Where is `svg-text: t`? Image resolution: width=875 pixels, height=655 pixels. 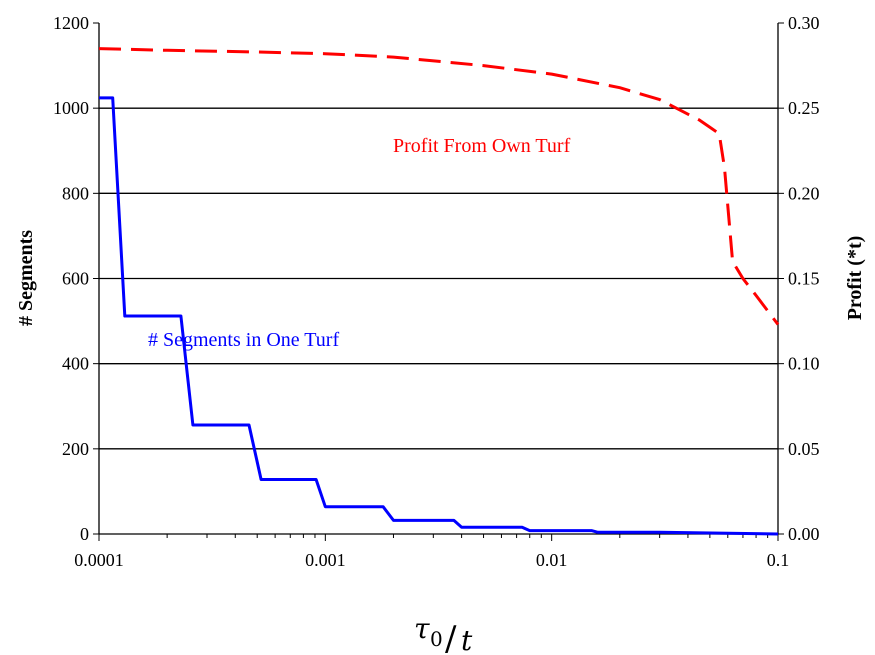
svg-text: t is located at coordinates (467, 639).